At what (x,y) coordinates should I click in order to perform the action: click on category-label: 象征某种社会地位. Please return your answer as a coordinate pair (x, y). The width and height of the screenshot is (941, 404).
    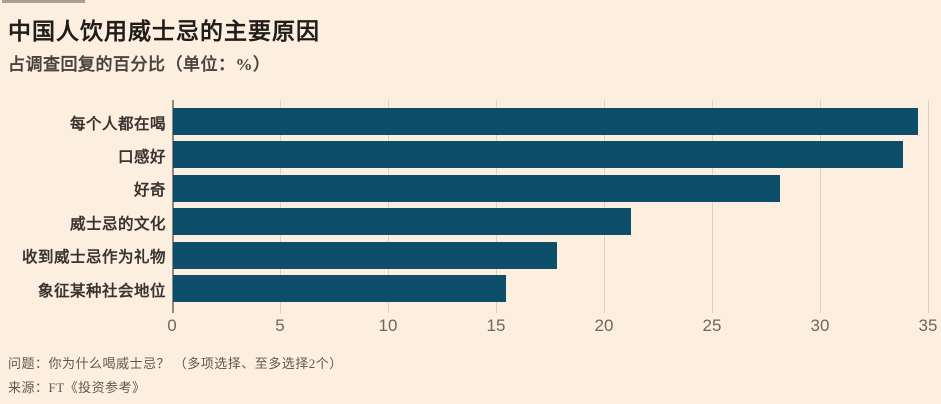
    Looking at the image, I should click on (101, 291).